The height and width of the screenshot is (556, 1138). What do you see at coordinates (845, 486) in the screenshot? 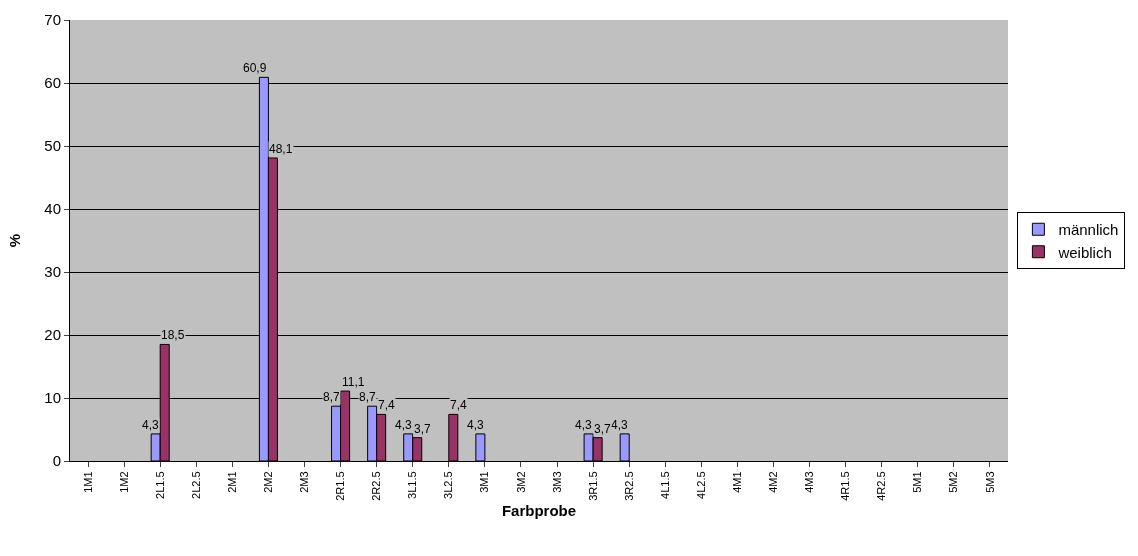
I see `x-tick-label: 4R1.5` at bounding box center [845, 486].